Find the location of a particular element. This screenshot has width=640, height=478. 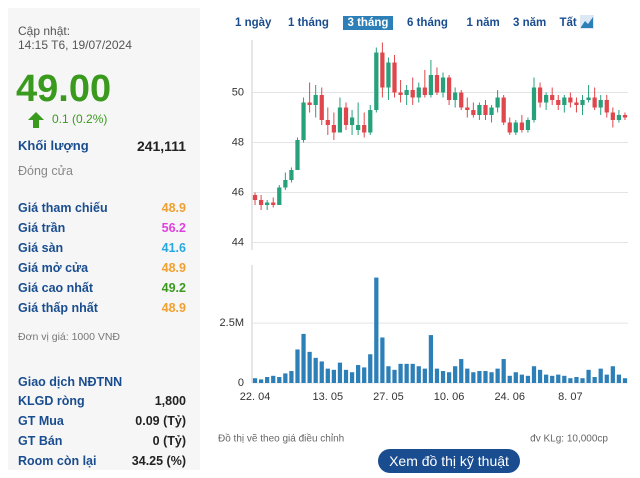

price-value: 49.2 is located at coordinates (173, 288).